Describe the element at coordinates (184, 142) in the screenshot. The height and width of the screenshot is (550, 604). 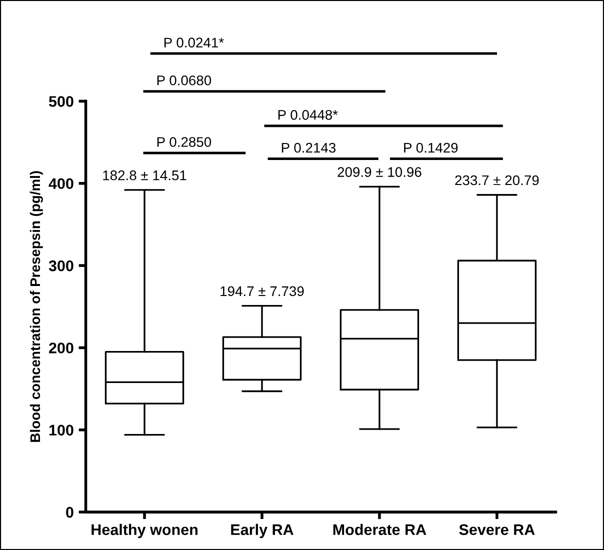
I see `annotation: P 0.2850` at that location.